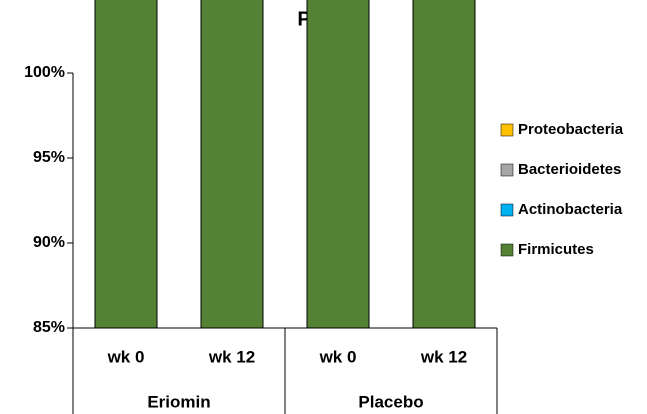 The image size is (647, 414). What do you see at coordinates (49, 242) in the screenshot?
I see `y-tick-label: 90%` at bounding box center [49, 242].